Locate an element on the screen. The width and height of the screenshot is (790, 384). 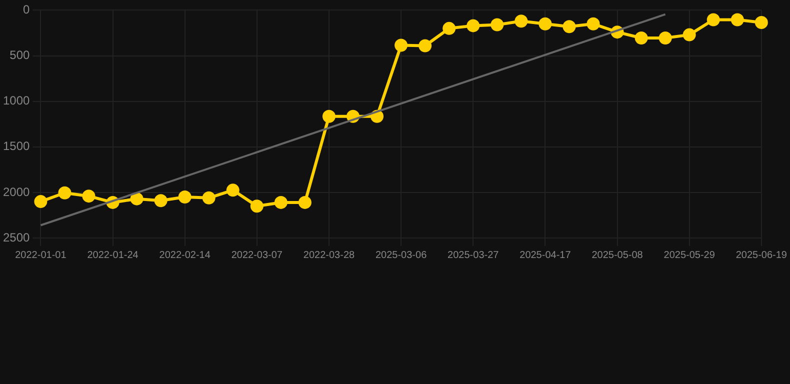
y-tick-label: 1500 is located at coordinates (16, 146).